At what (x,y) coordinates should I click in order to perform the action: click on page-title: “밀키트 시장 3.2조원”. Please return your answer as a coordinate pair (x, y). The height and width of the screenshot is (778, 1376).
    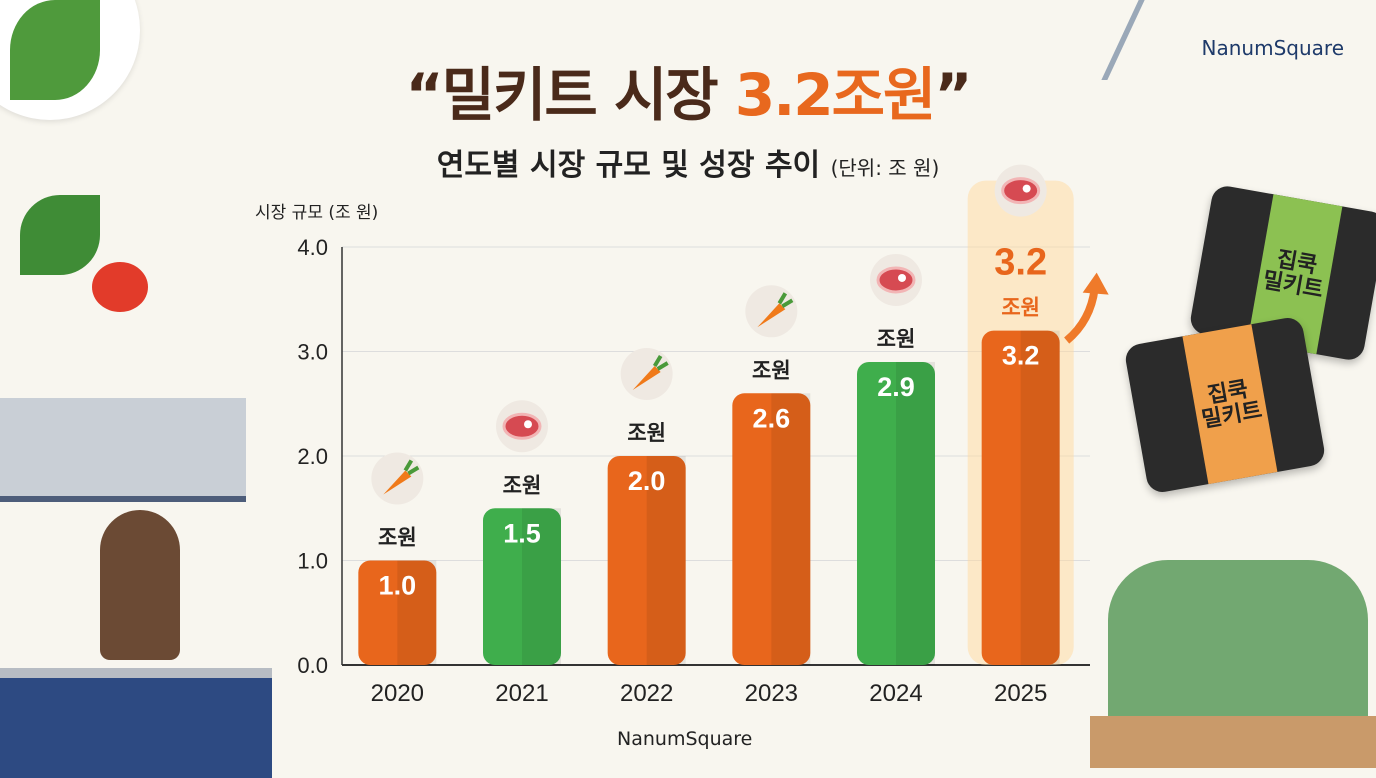
    Looking at the image, I should click on (688, 90).